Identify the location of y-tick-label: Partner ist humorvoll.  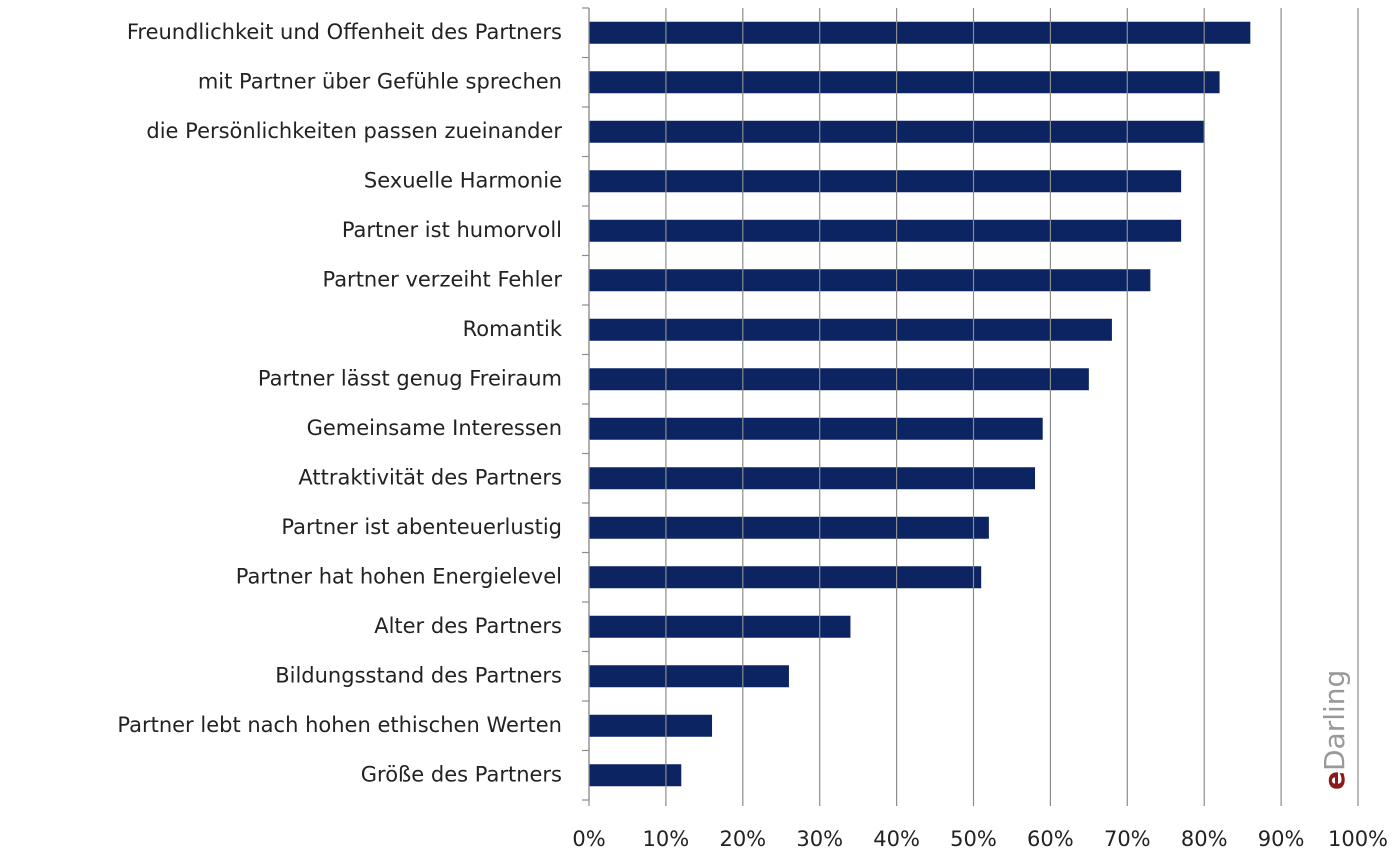
(452, 230).